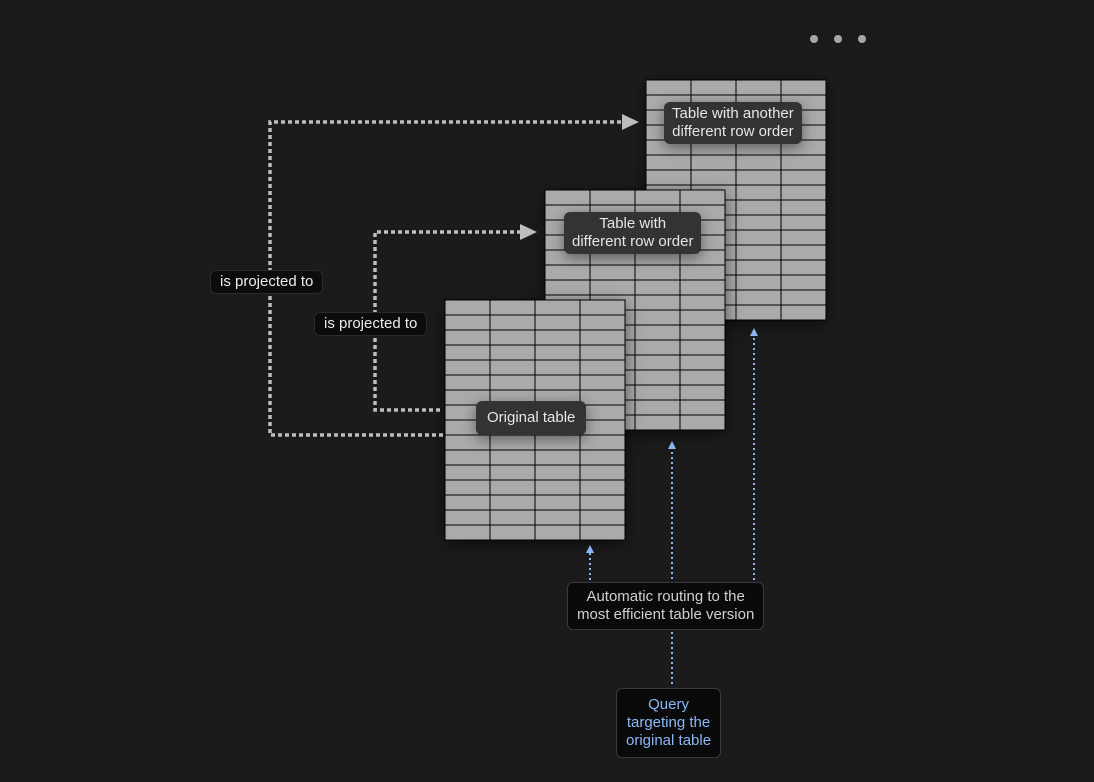 The height and width of the screenshot is (782, 1094). Describe the element at coordinates (371, 324) in the screenshot. I see `edge-label-inner: is projected to` at that location.